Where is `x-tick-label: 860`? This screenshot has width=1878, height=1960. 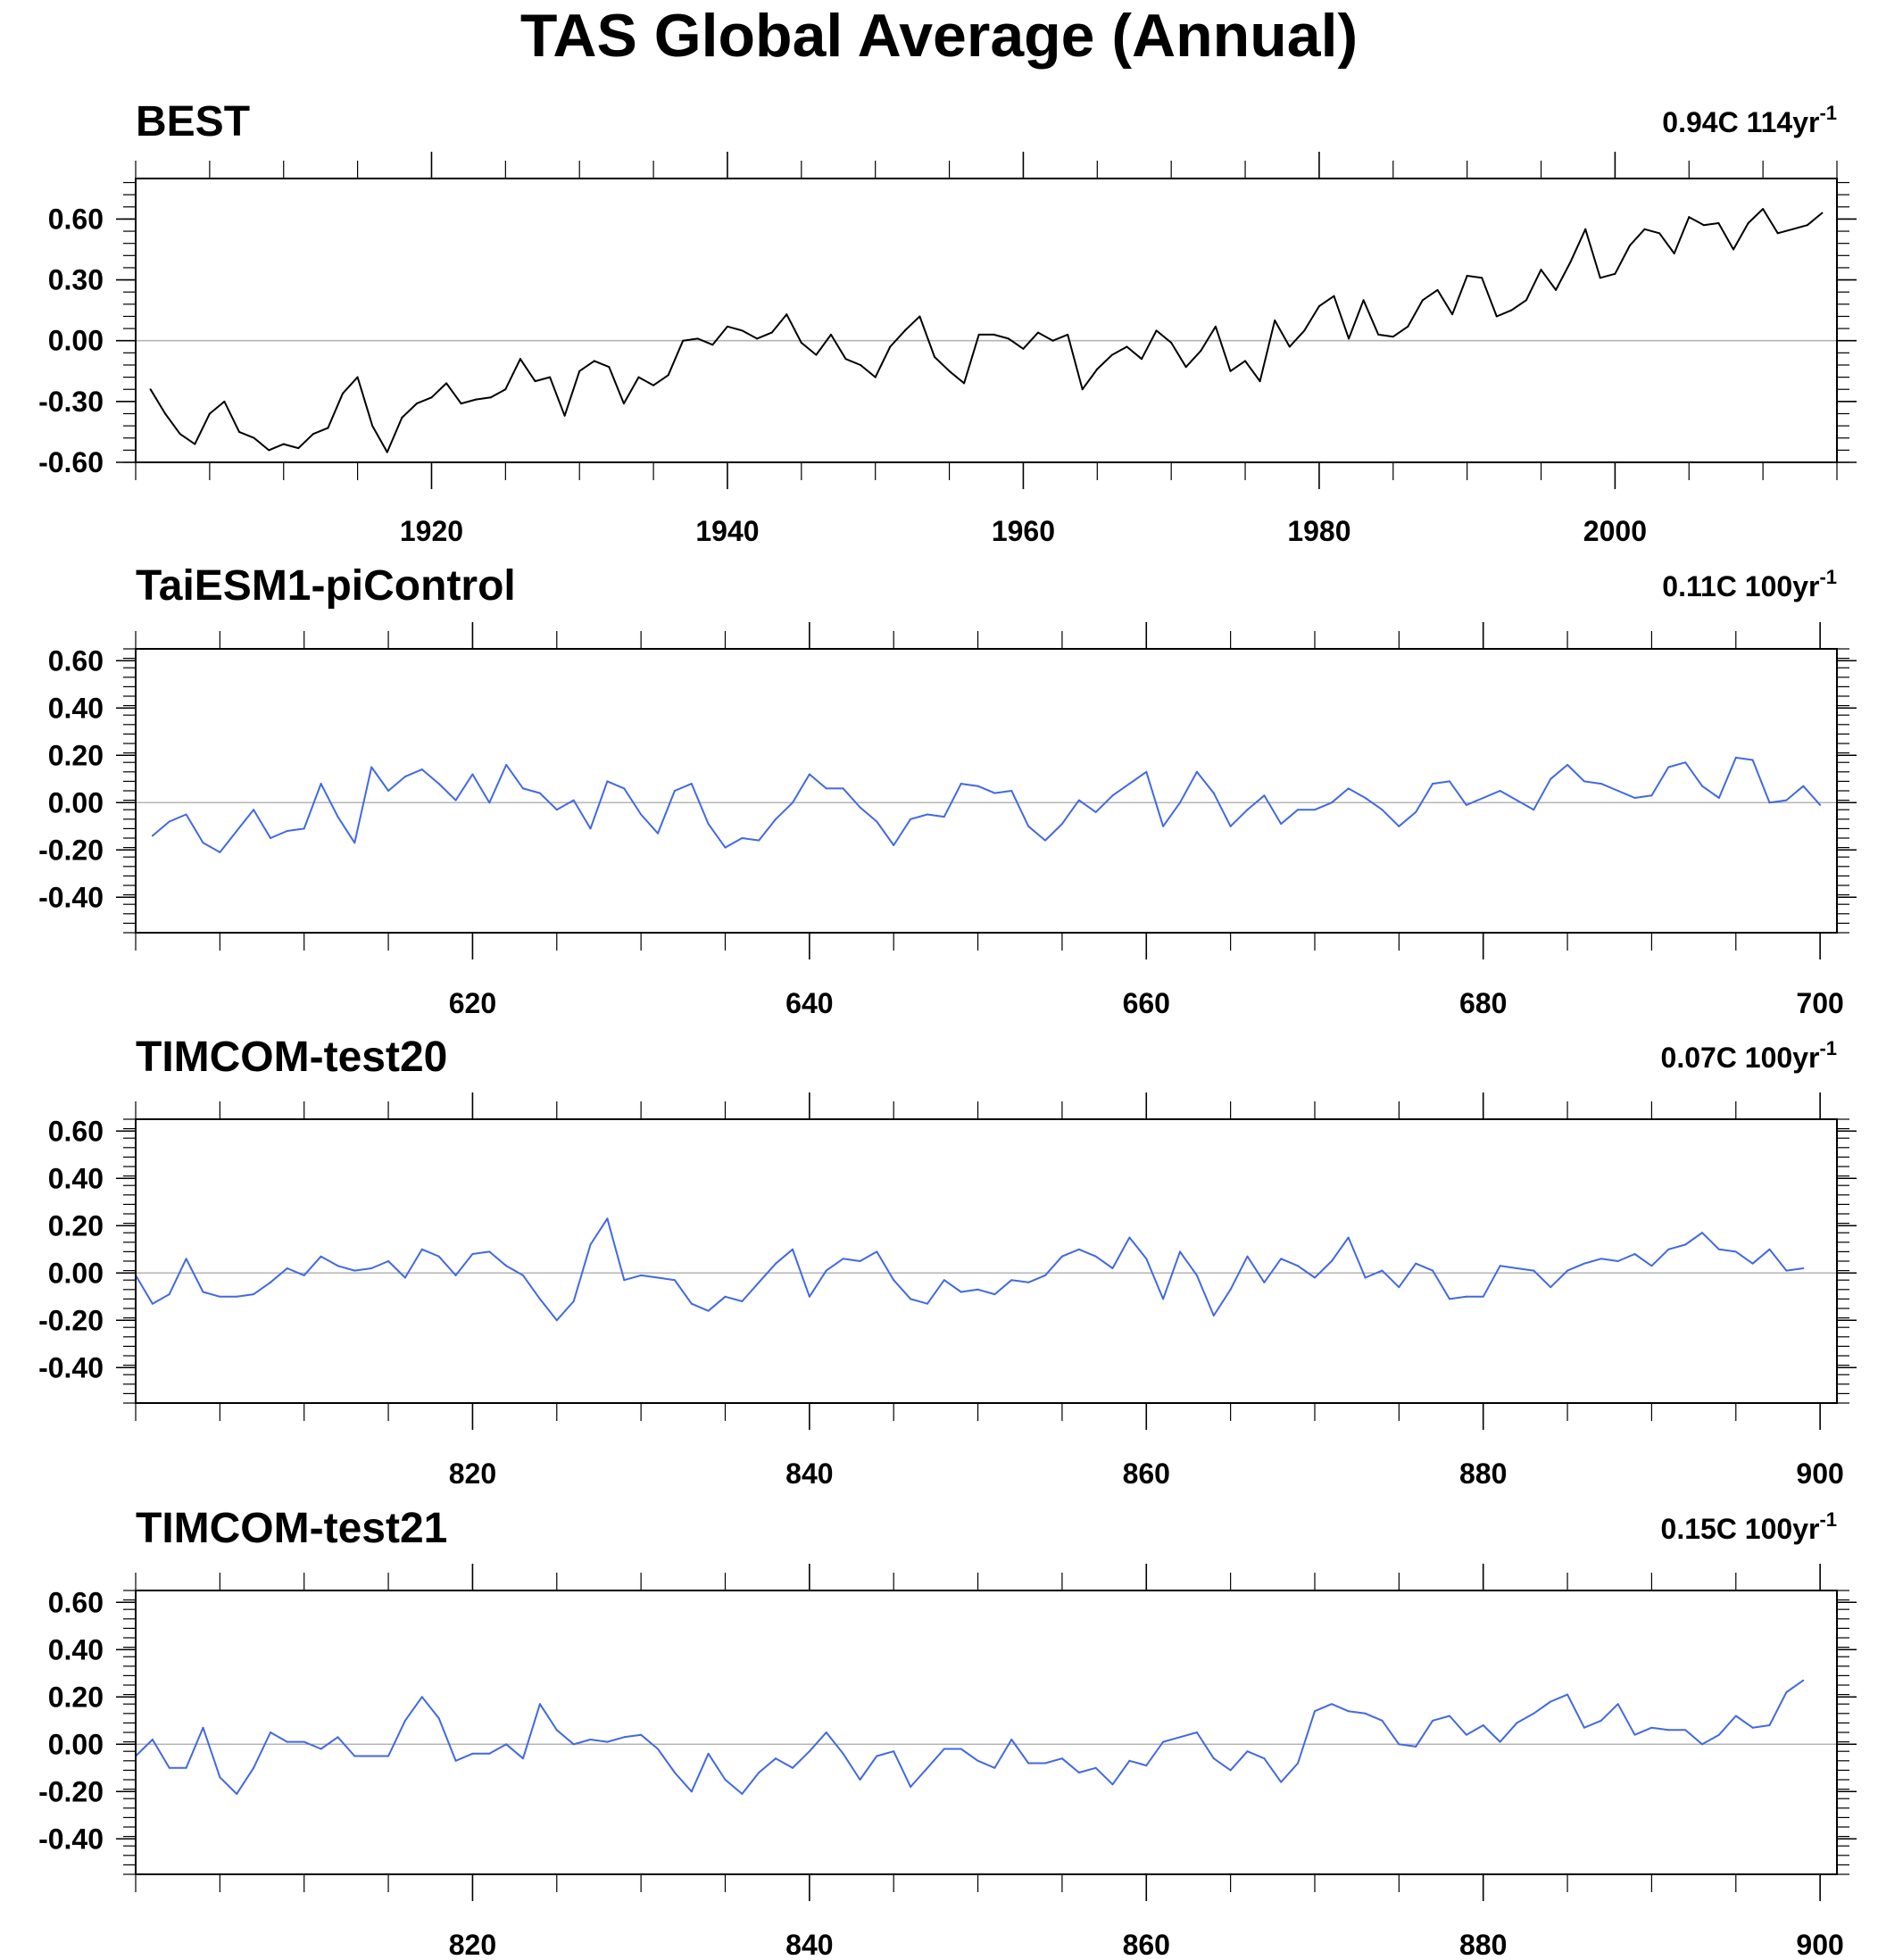 x-tick-label: 860 is located at coordinates (1146, 1474).